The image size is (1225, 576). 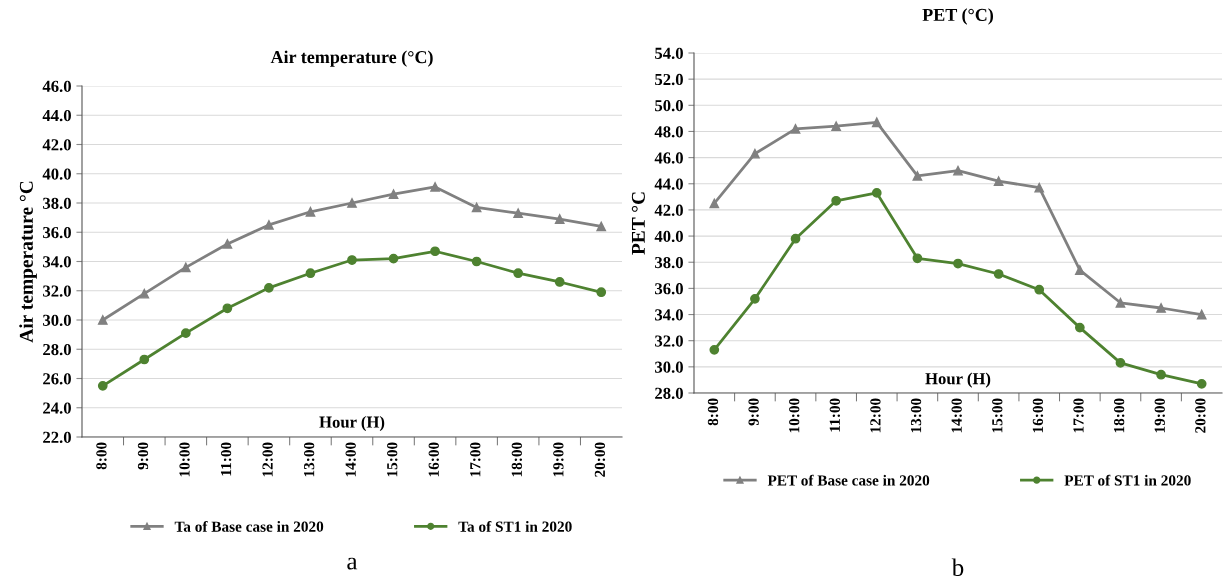 I want to click on x-tick-label: 11:00, so click(x=226, y=459).